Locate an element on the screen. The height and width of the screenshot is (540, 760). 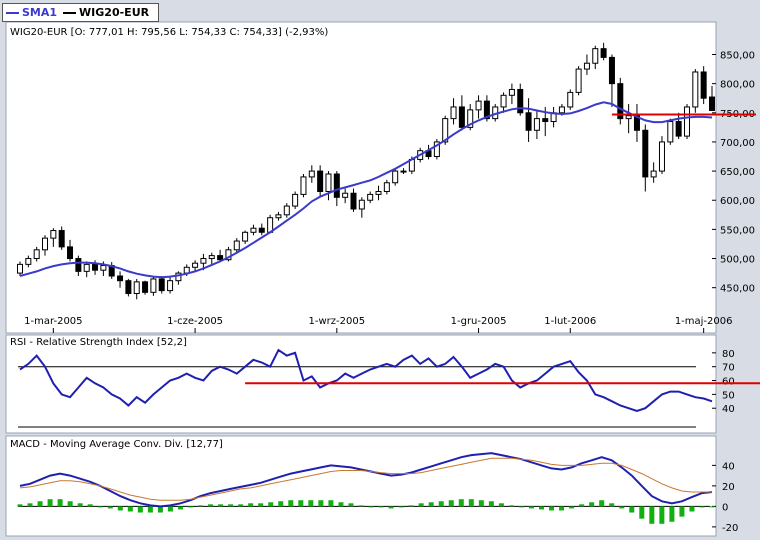
macd-y-tick-label: 0 is located at coordinates (725, 507).